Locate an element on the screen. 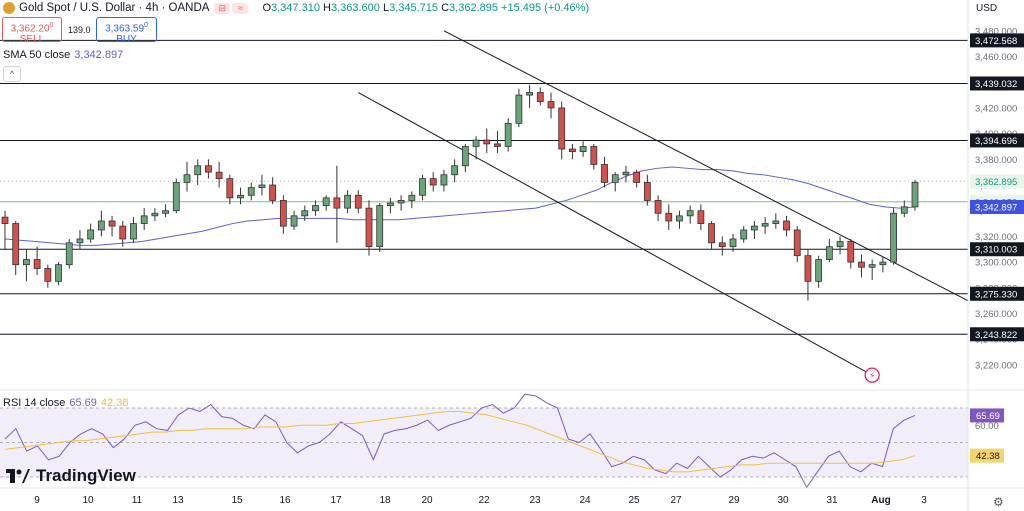 Image resolution: width=1024 pixels, height=511 pixels. currency-label: USD is located at coordinates (987, 8).